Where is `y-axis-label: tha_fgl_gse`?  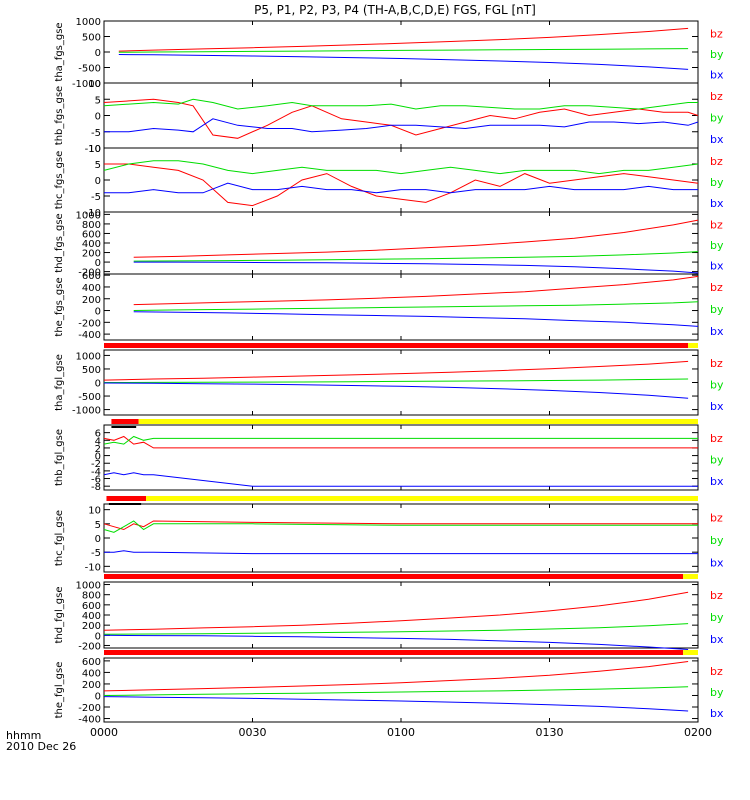
y-axis-label: tha_fgl_gse is located at coordinates (59, 382).